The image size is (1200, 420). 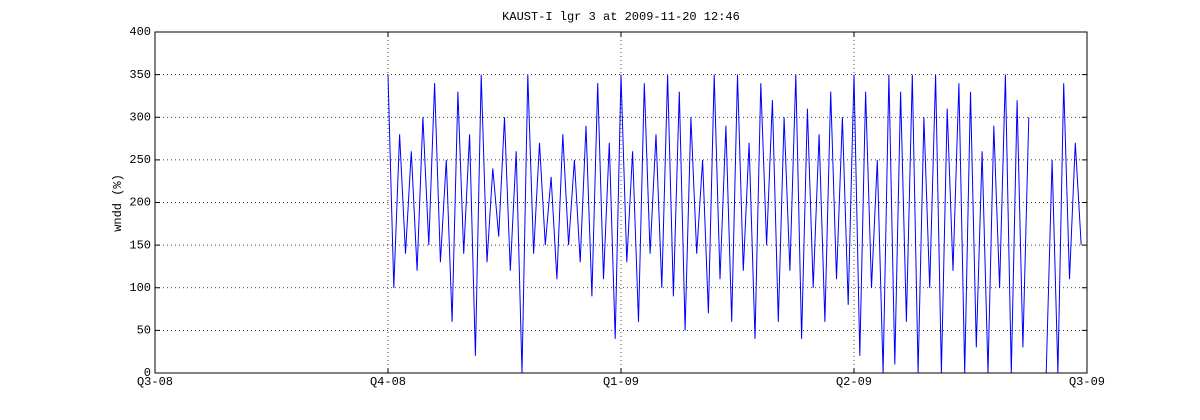 What do you see at coordinates (140, 75) in the screenshot?
I see `y-tick-label: 350` at bounding box center [140, 75].